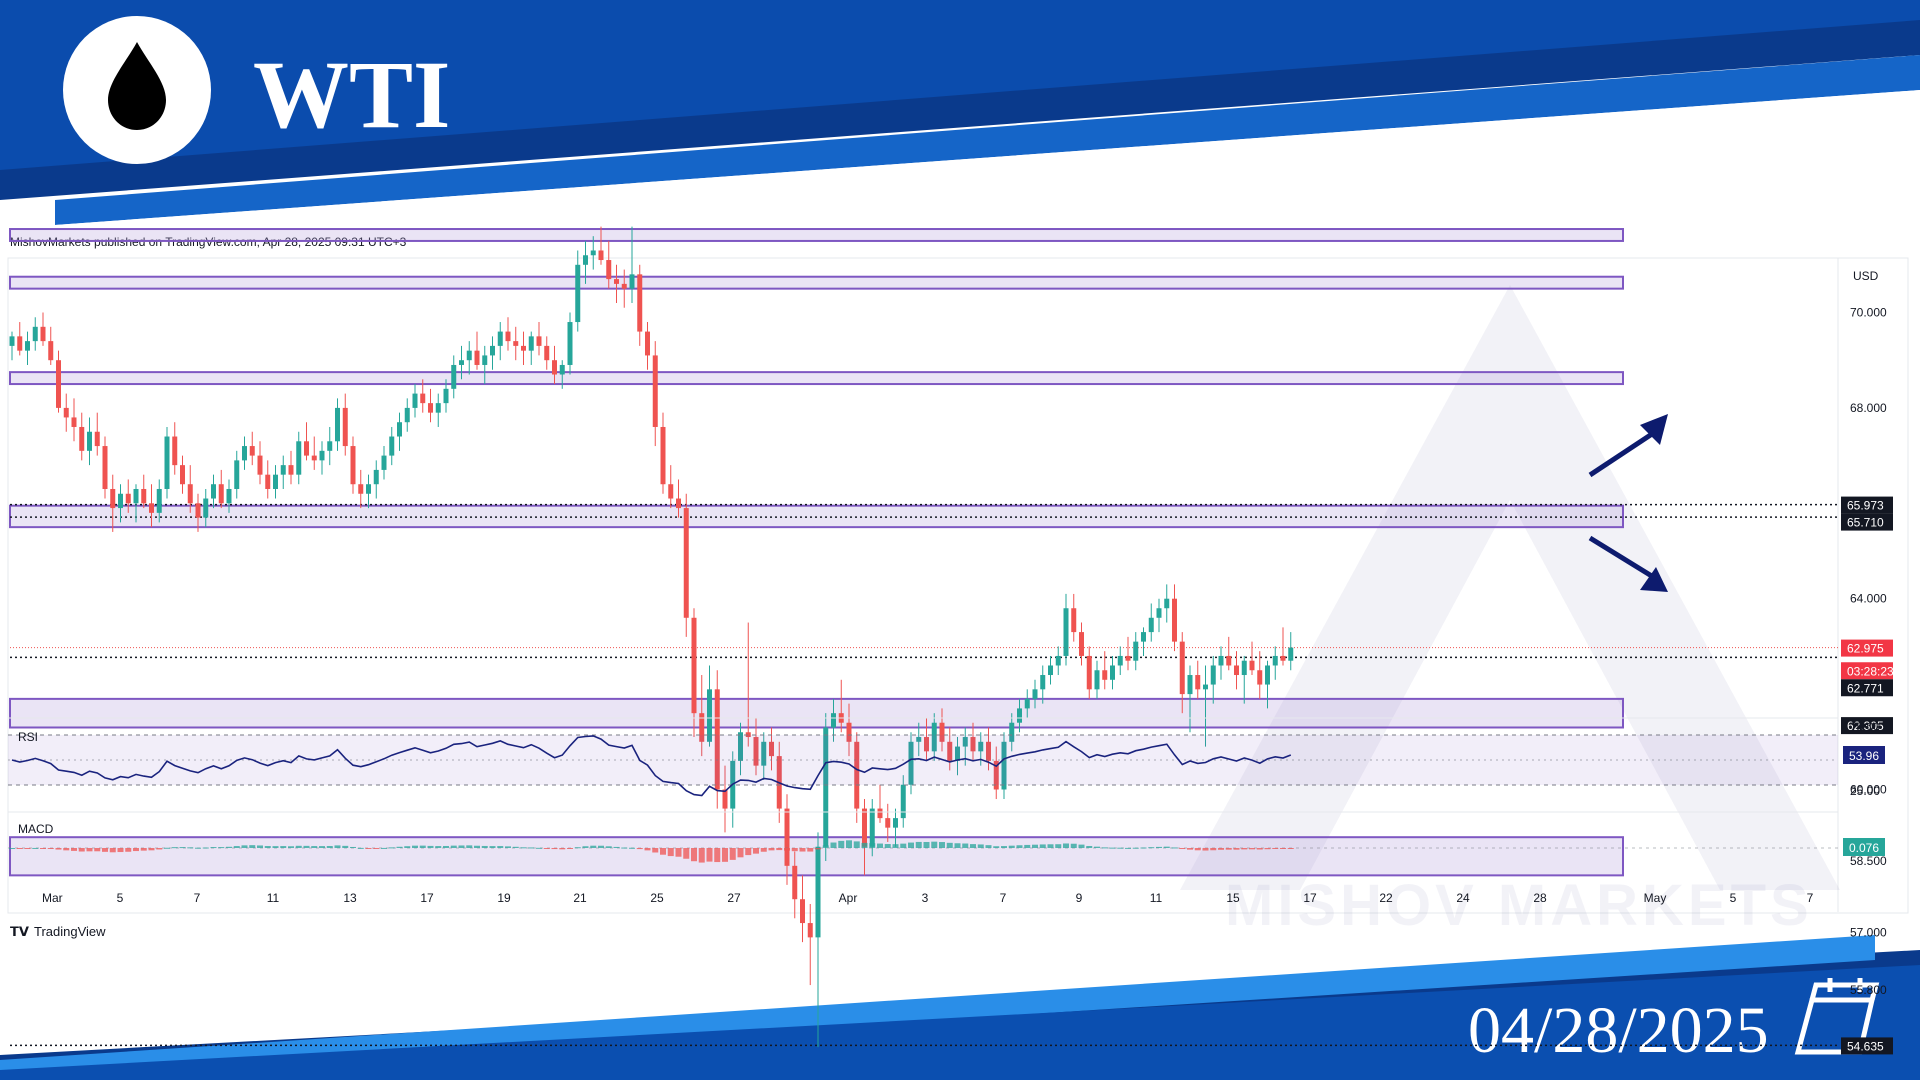 The height and width of the screenshot is (1080, 1920). What do you see at coordinates (1868, 790) in the screenshot?
I see `y-tick-label: 60.000` at bounding box center [1868, 790].